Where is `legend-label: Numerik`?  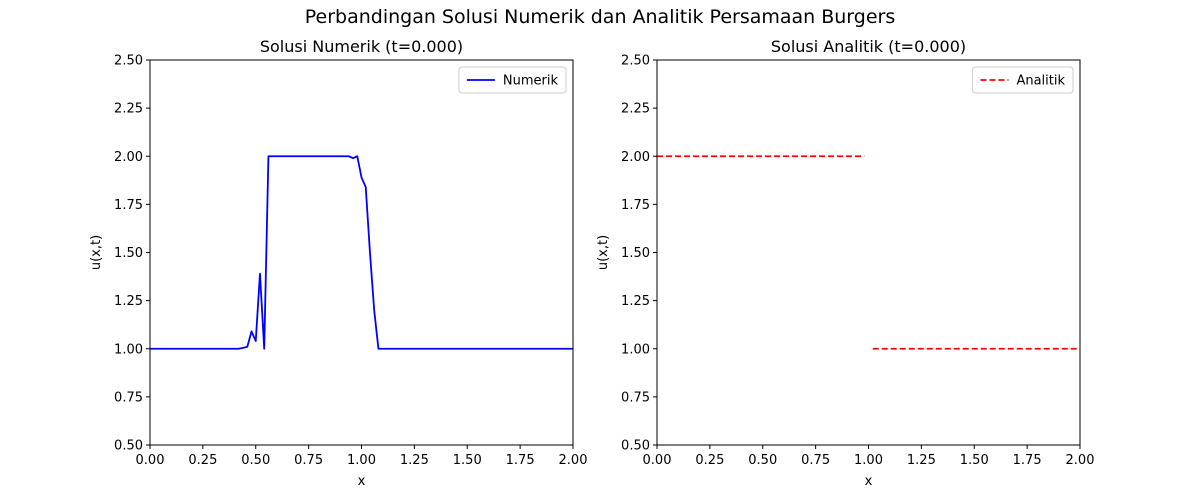
legend-label: Numerik is located at coordinates (531, 81).